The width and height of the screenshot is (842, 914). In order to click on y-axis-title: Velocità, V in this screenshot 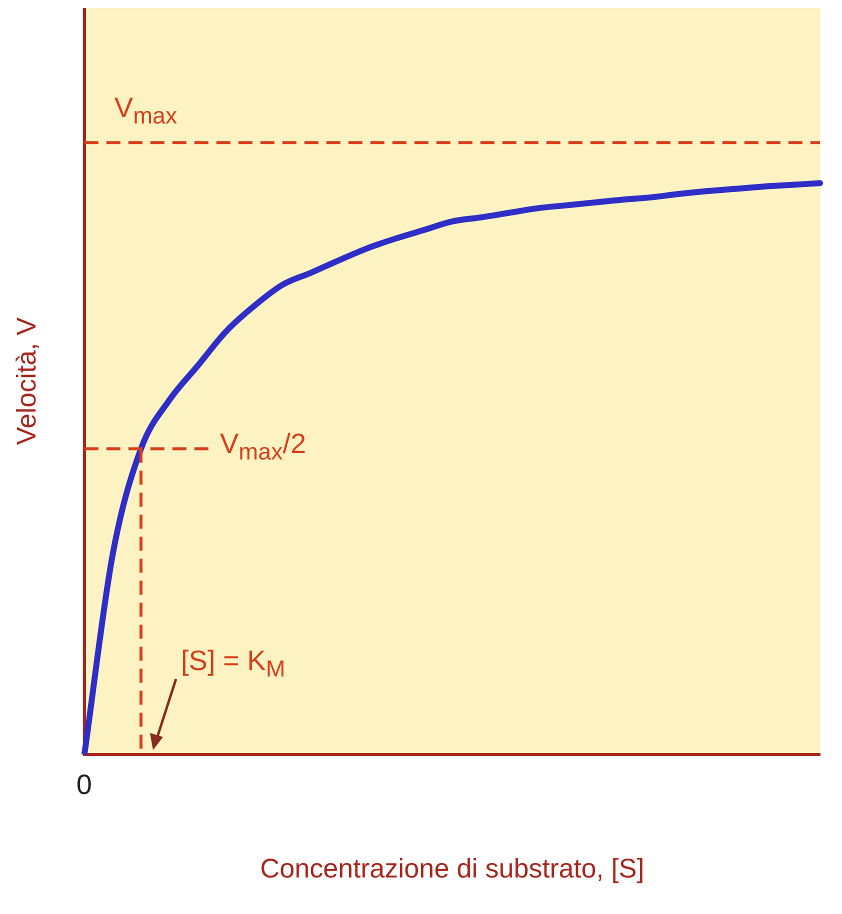, I will do `click(27, 381)`.